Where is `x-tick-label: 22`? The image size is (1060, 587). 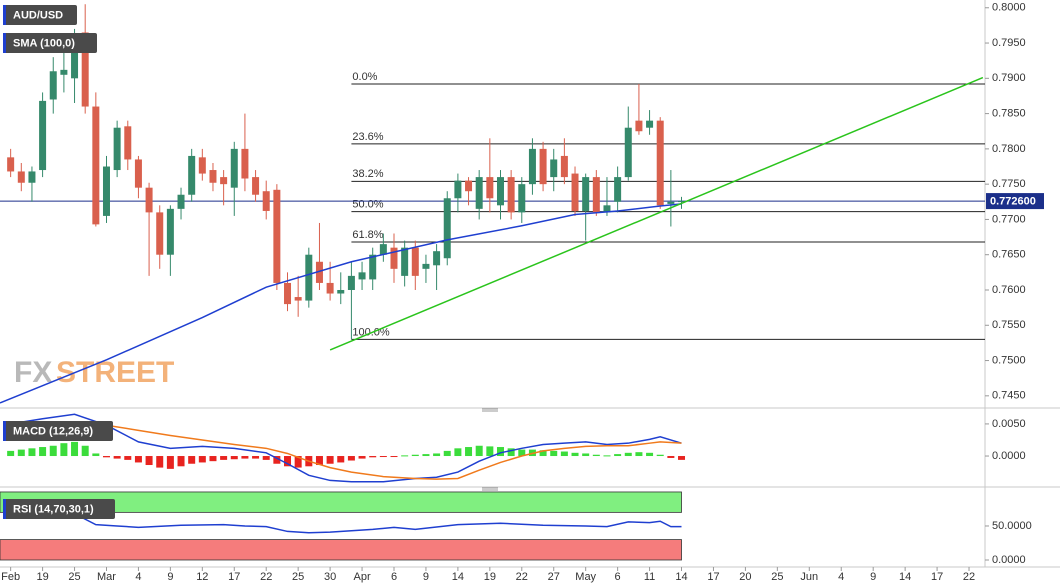 x-tick-label: 22 is located at coordinates (969, 577).